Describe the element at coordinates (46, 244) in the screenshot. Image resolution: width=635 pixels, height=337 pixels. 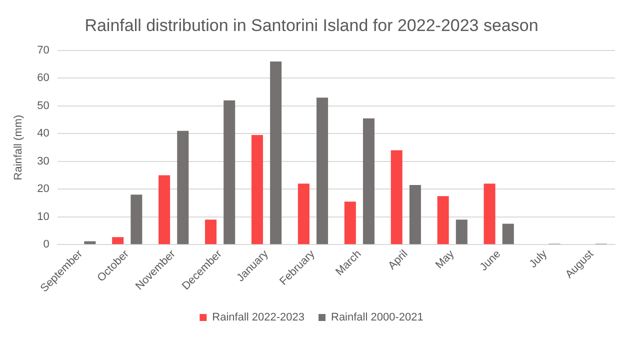
I see `y-tick-label: 0` at that location.